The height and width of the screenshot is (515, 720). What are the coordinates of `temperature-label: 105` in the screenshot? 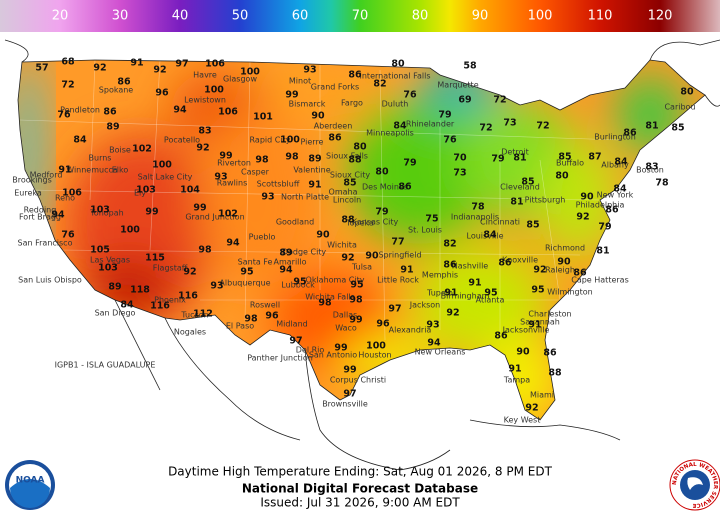 It's located at (100, 250).